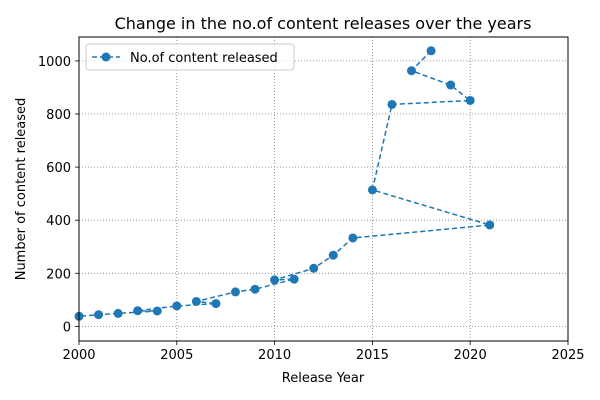  Describe the element at coordinates (372, 355) in the screenshot. I see `x-tick-label: 2015` at that location.